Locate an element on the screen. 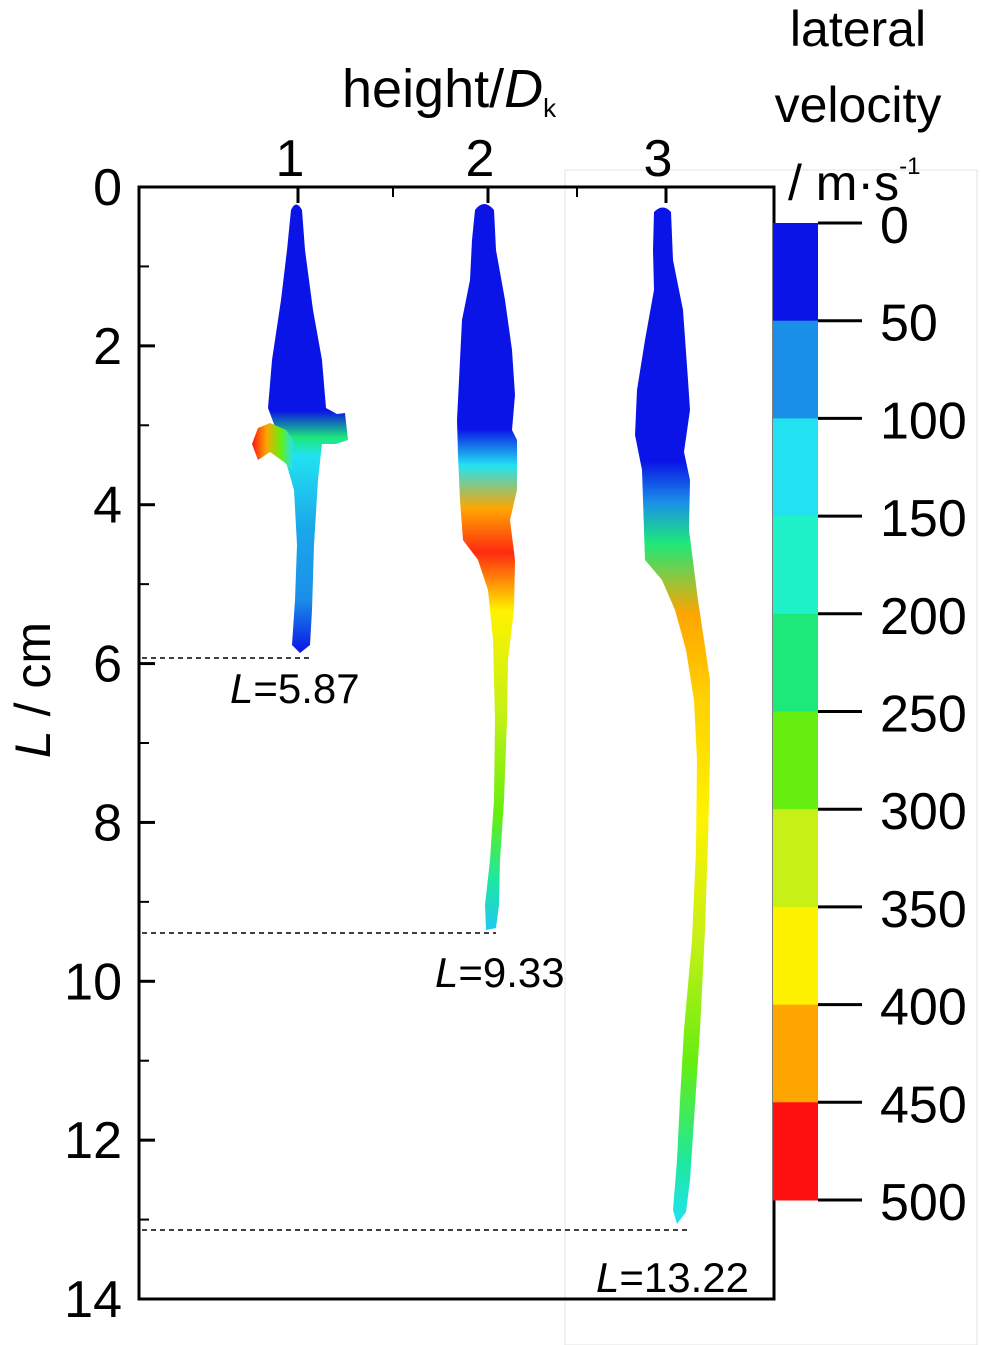 The width and height of the screenshot is (981, 1345). colorbar-title-line1: lateral is located at coordinates (858, 29).